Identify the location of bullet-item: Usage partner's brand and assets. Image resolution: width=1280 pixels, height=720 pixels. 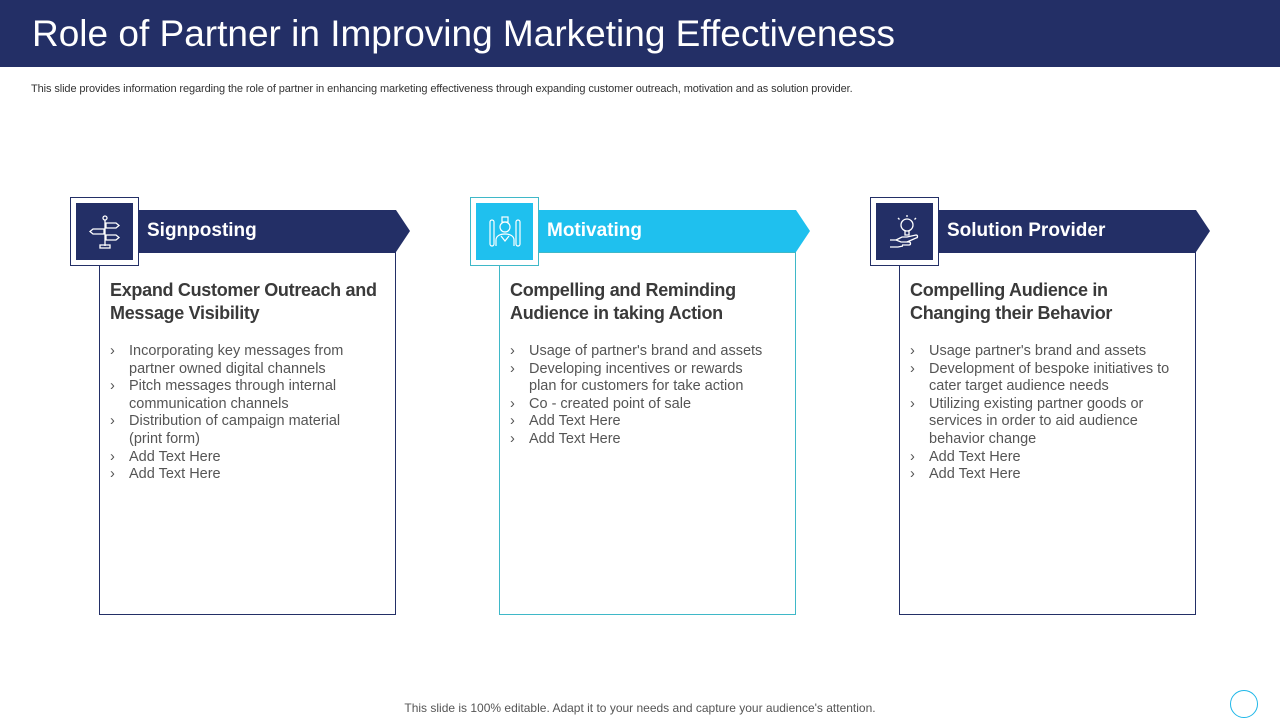
(1040, 352).